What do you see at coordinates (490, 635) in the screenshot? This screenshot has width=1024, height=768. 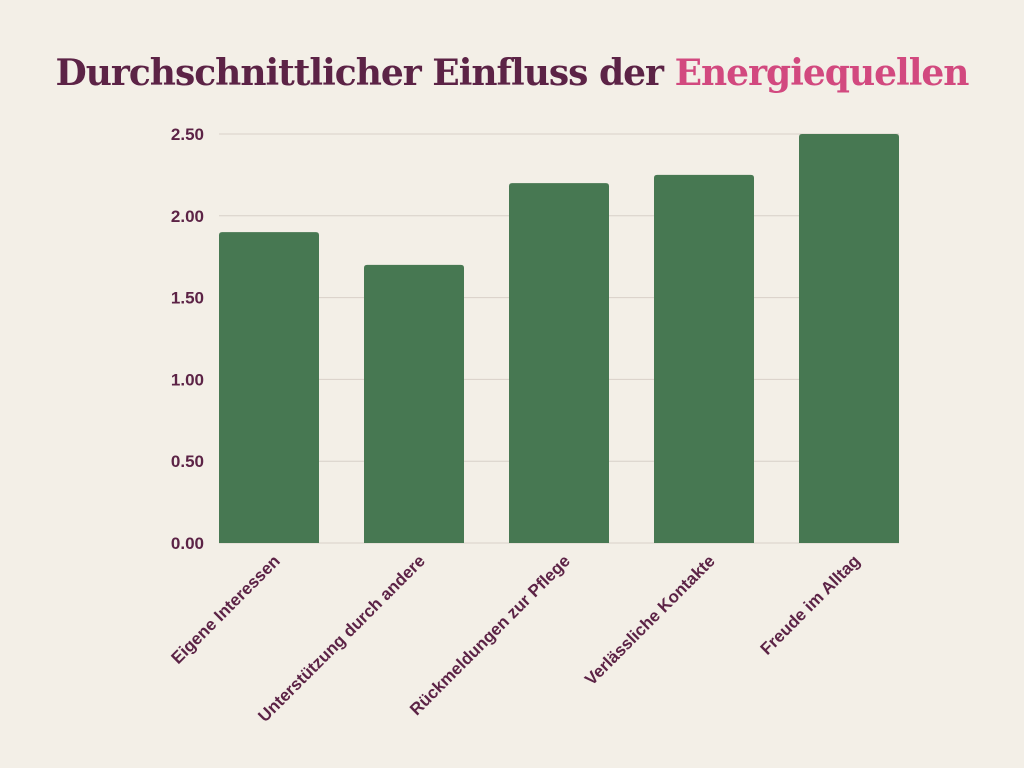 I see `x-tick-label: Rückmeldungen zur Pflege` at bounding box center [490, 635].